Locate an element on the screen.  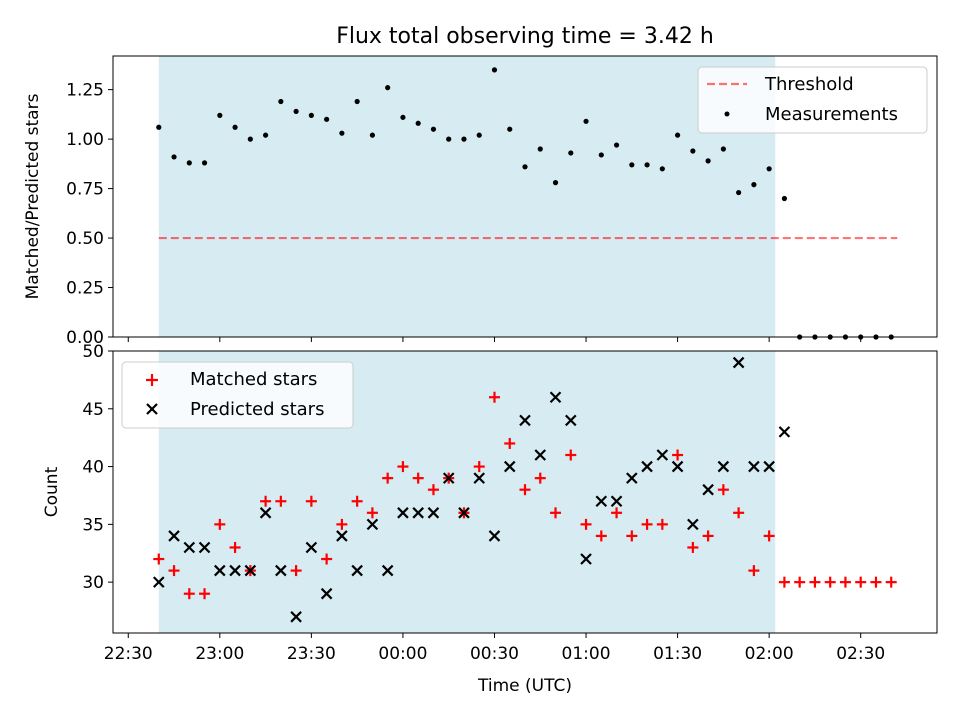
x-tick-label: 23:00 is located at coordinates (219, 654).